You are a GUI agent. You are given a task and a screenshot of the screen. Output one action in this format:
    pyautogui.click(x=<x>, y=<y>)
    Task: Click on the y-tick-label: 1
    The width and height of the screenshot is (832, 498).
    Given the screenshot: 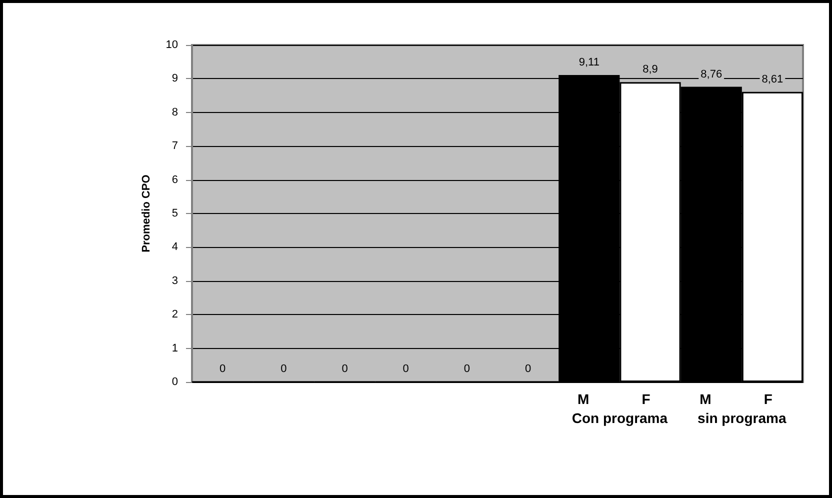 What is the action you would take?
    pyautogui.click(x=175, y=348)
    